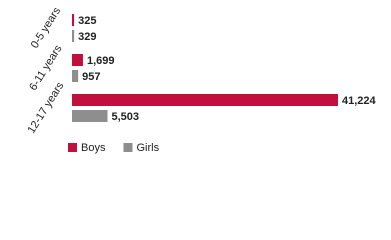  What do you see at coordinates (101, 61) in the screenshot?
I see `value-label: 1,699` at bounding box center [101, 61].